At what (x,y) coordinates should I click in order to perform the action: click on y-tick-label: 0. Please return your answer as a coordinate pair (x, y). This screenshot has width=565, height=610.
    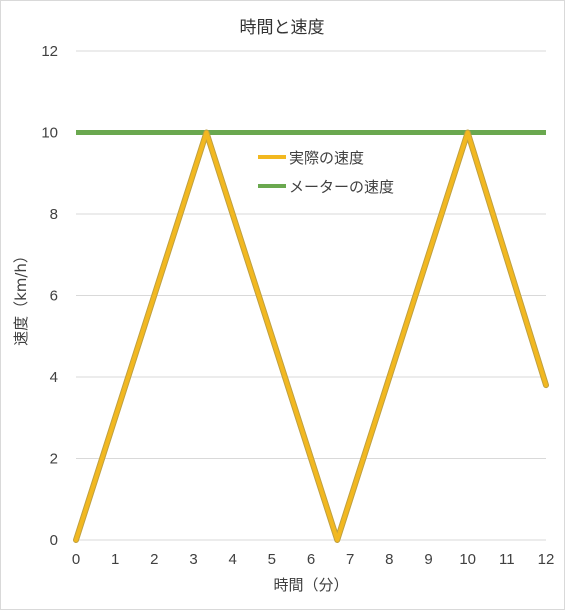
    Looking at the image, I should click on (54, 540).